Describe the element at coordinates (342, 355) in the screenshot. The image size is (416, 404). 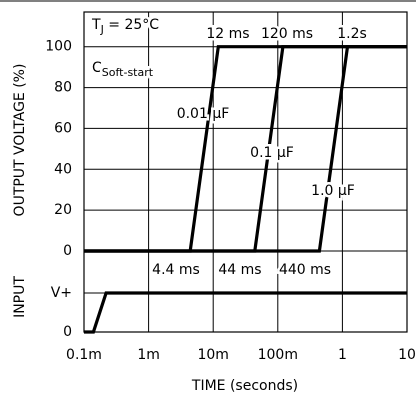
I see `x-tick-label: 1` at that location.